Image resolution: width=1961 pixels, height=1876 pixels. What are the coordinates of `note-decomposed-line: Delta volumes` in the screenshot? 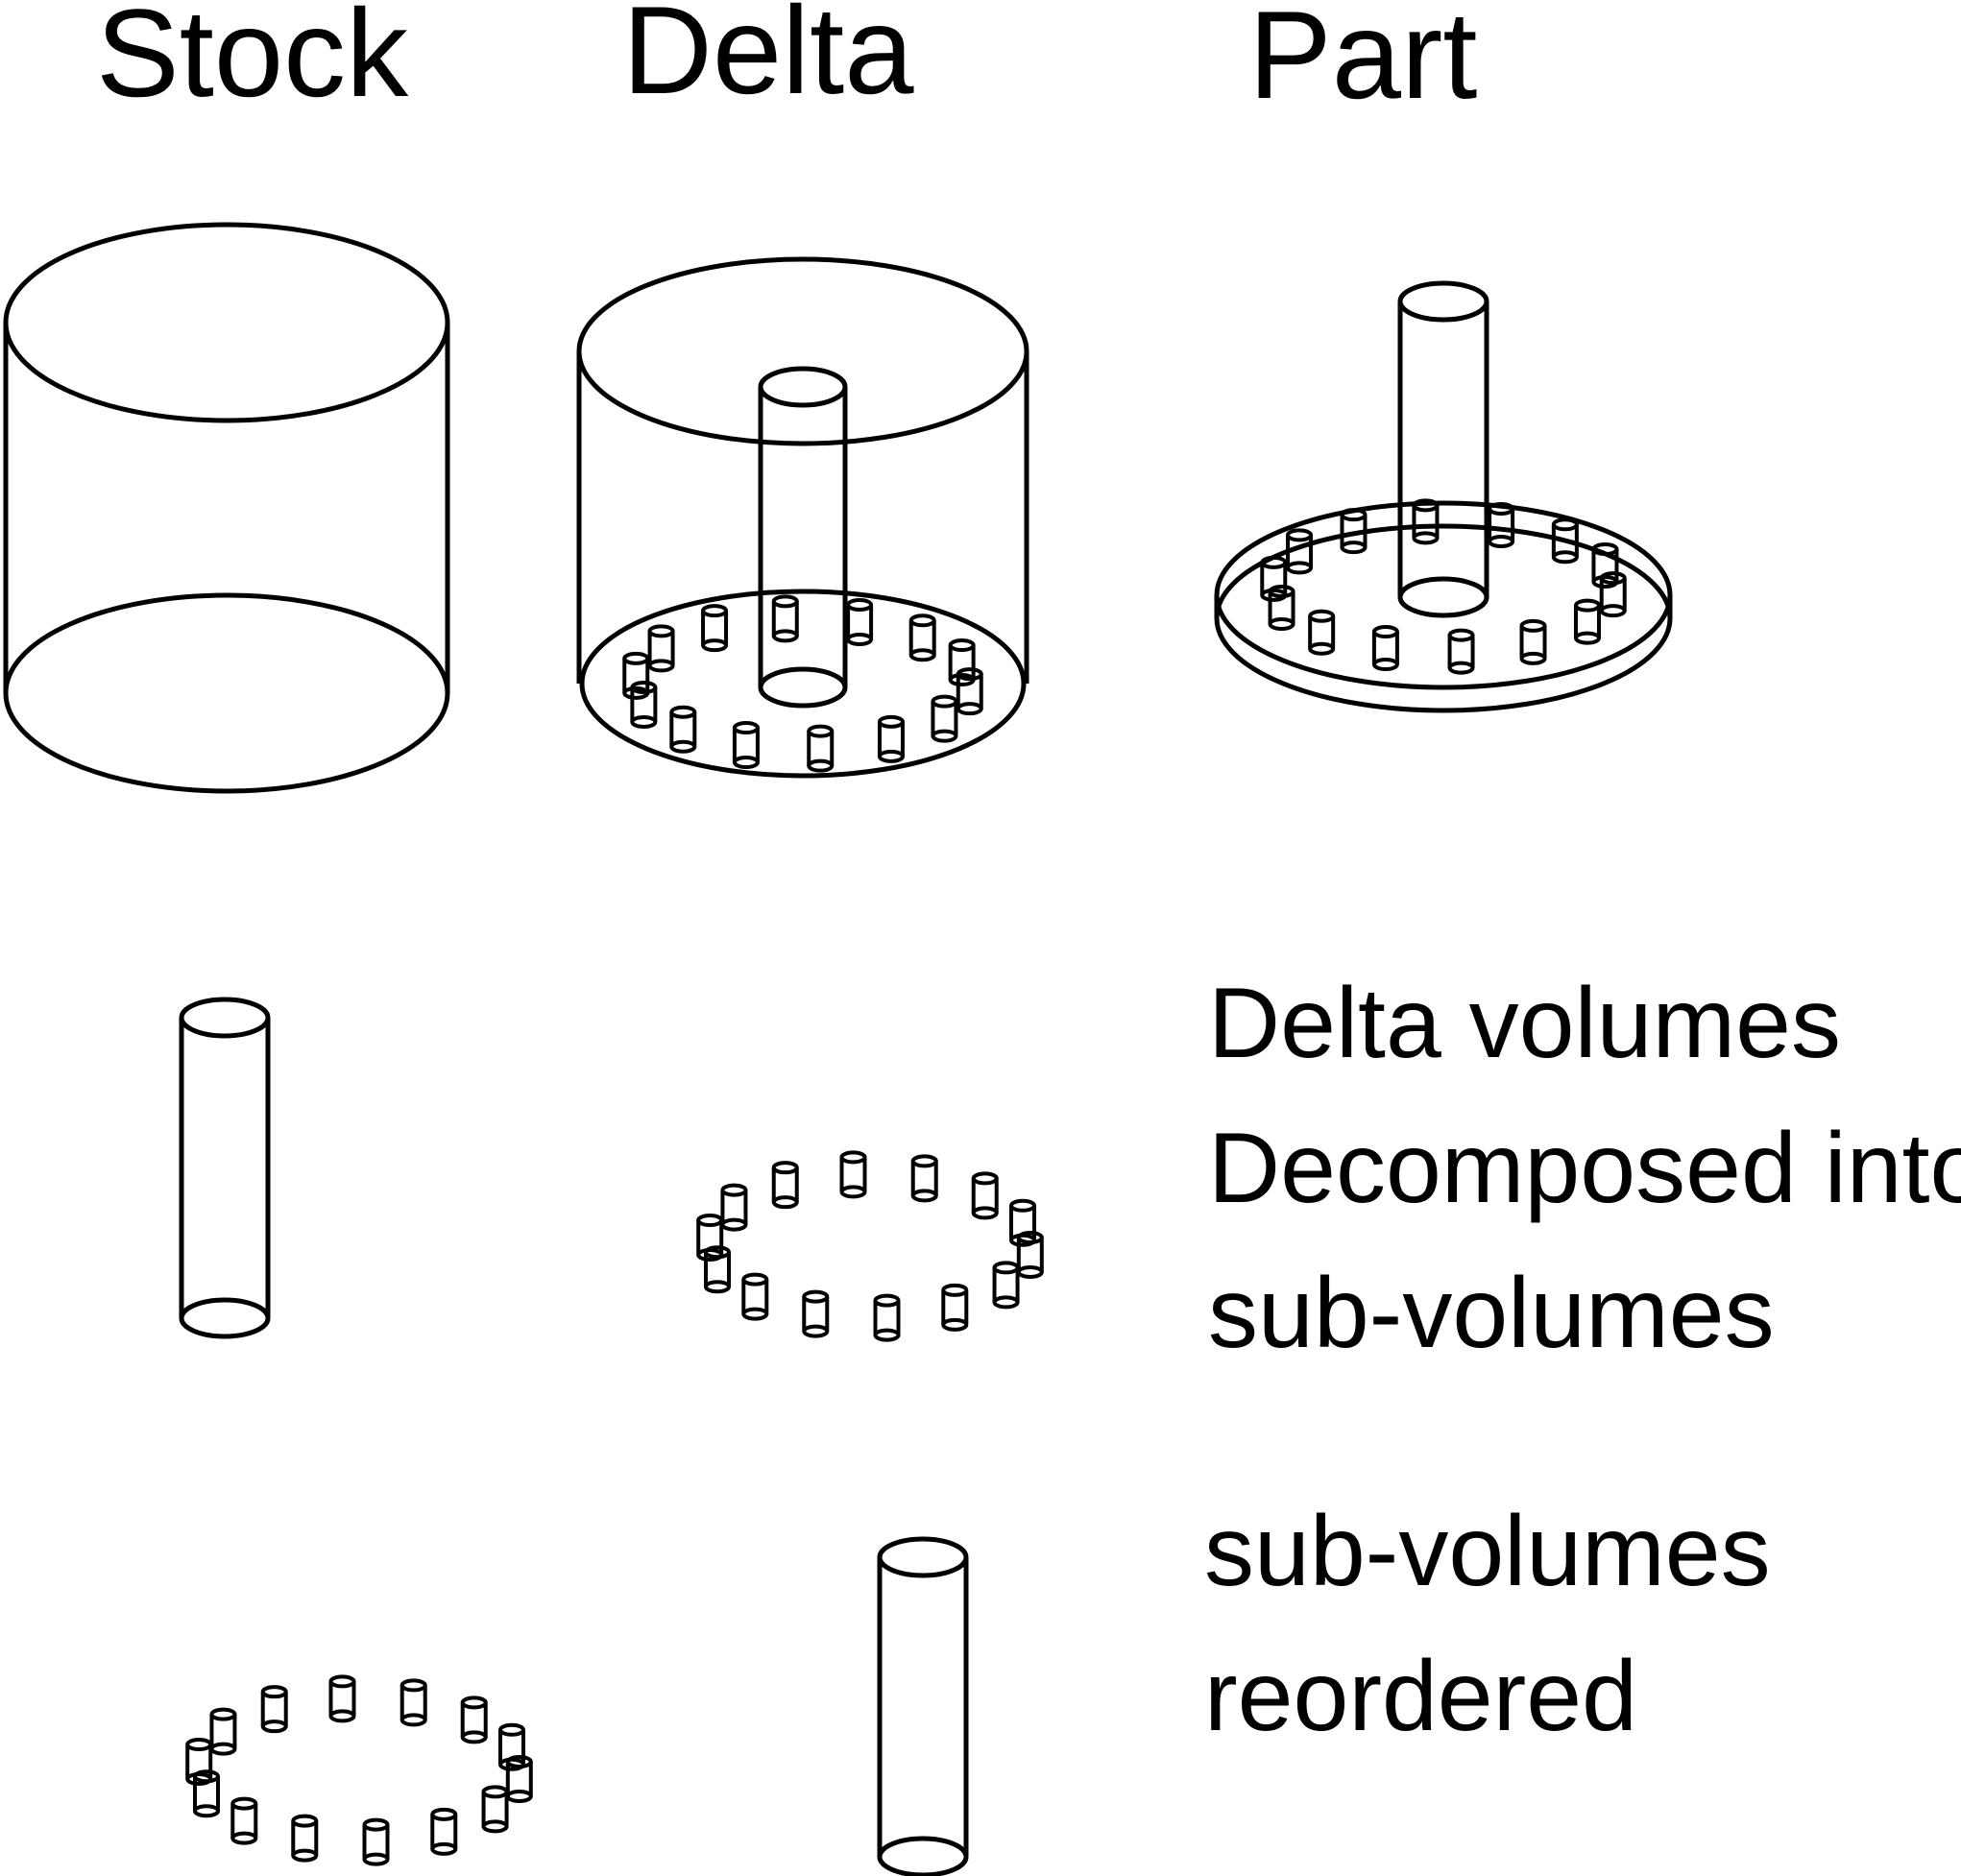 It's located at (1524, 1024).